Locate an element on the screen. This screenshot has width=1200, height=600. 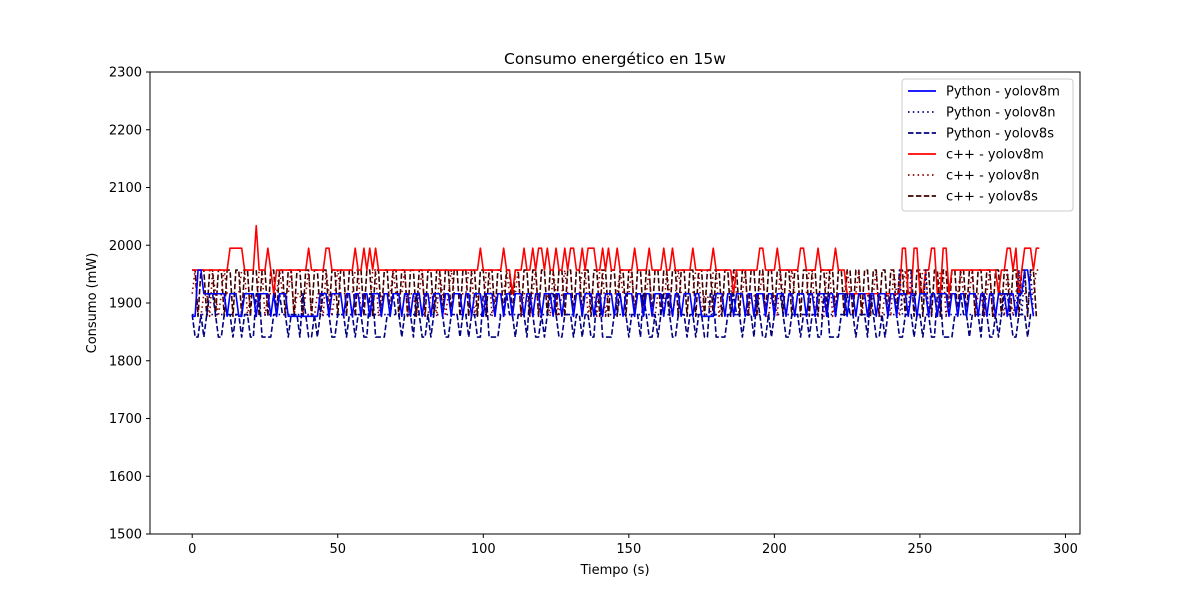
chart-title: Consumo energético en 15w is located at coordinates (615, 59).